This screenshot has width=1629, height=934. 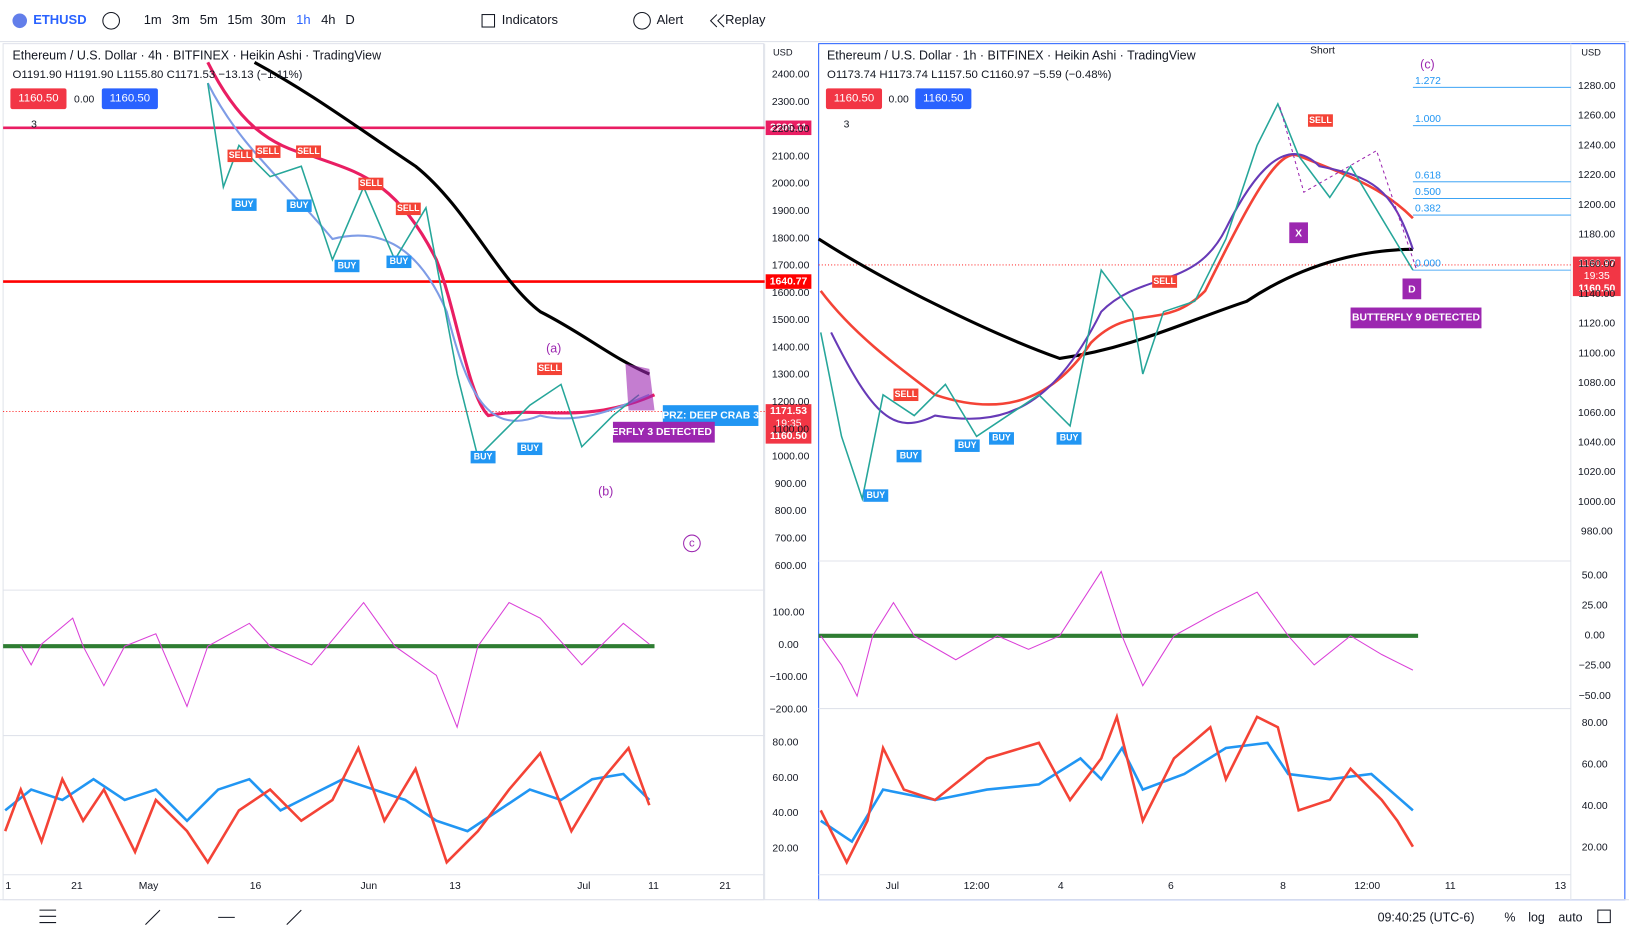 What do you see at coordinates (1570, 918) in the screenshot?
I see `auto-toggle: auto` at bounding box center [1570, 918].